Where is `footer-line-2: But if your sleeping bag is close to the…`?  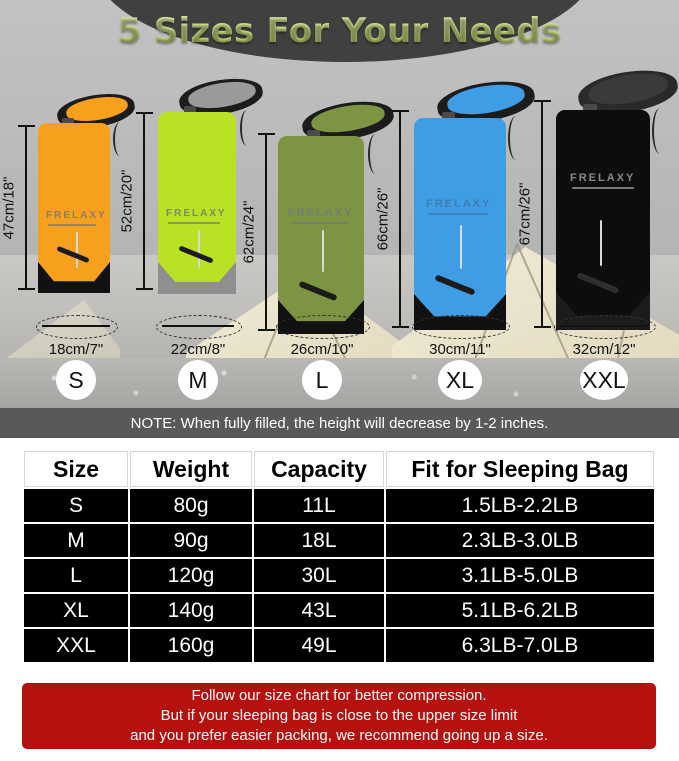
footer-line-2: But if your sleeping bag is close to the… is located at coordinates (339, 715).